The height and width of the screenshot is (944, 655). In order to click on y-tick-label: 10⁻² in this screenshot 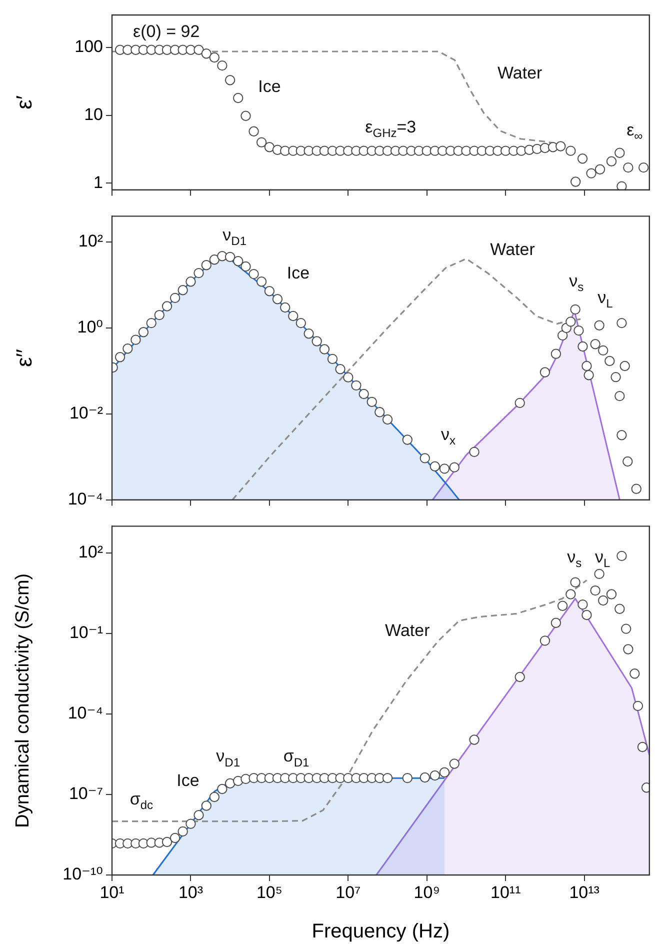, I will do `click(86, 413)`.